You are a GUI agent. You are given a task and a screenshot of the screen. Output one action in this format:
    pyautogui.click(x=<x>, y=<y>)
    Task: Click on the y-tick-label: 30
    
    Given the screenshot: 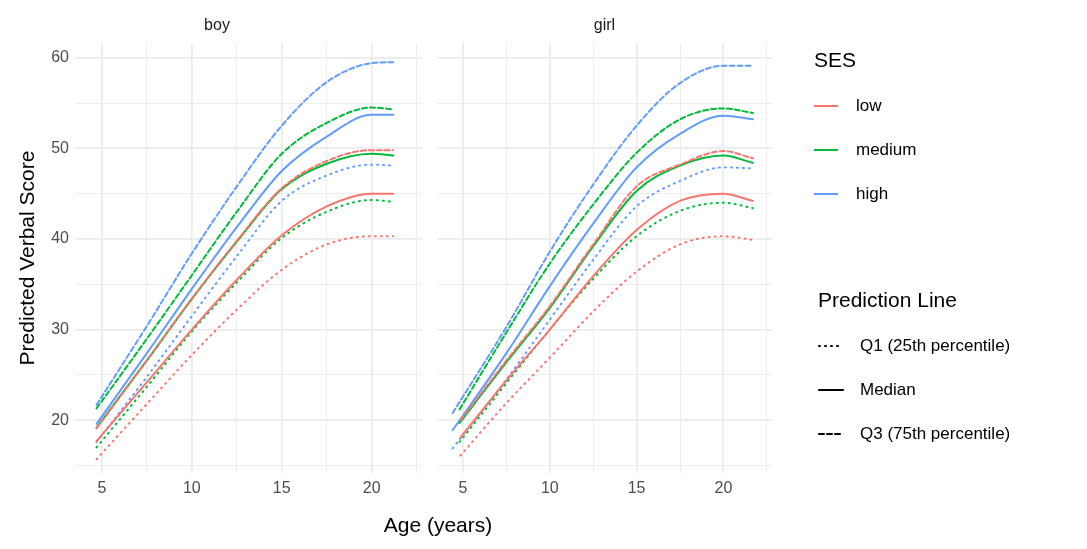 What is the action you would take?
    pyautogui.click(x=60, y=329)
    